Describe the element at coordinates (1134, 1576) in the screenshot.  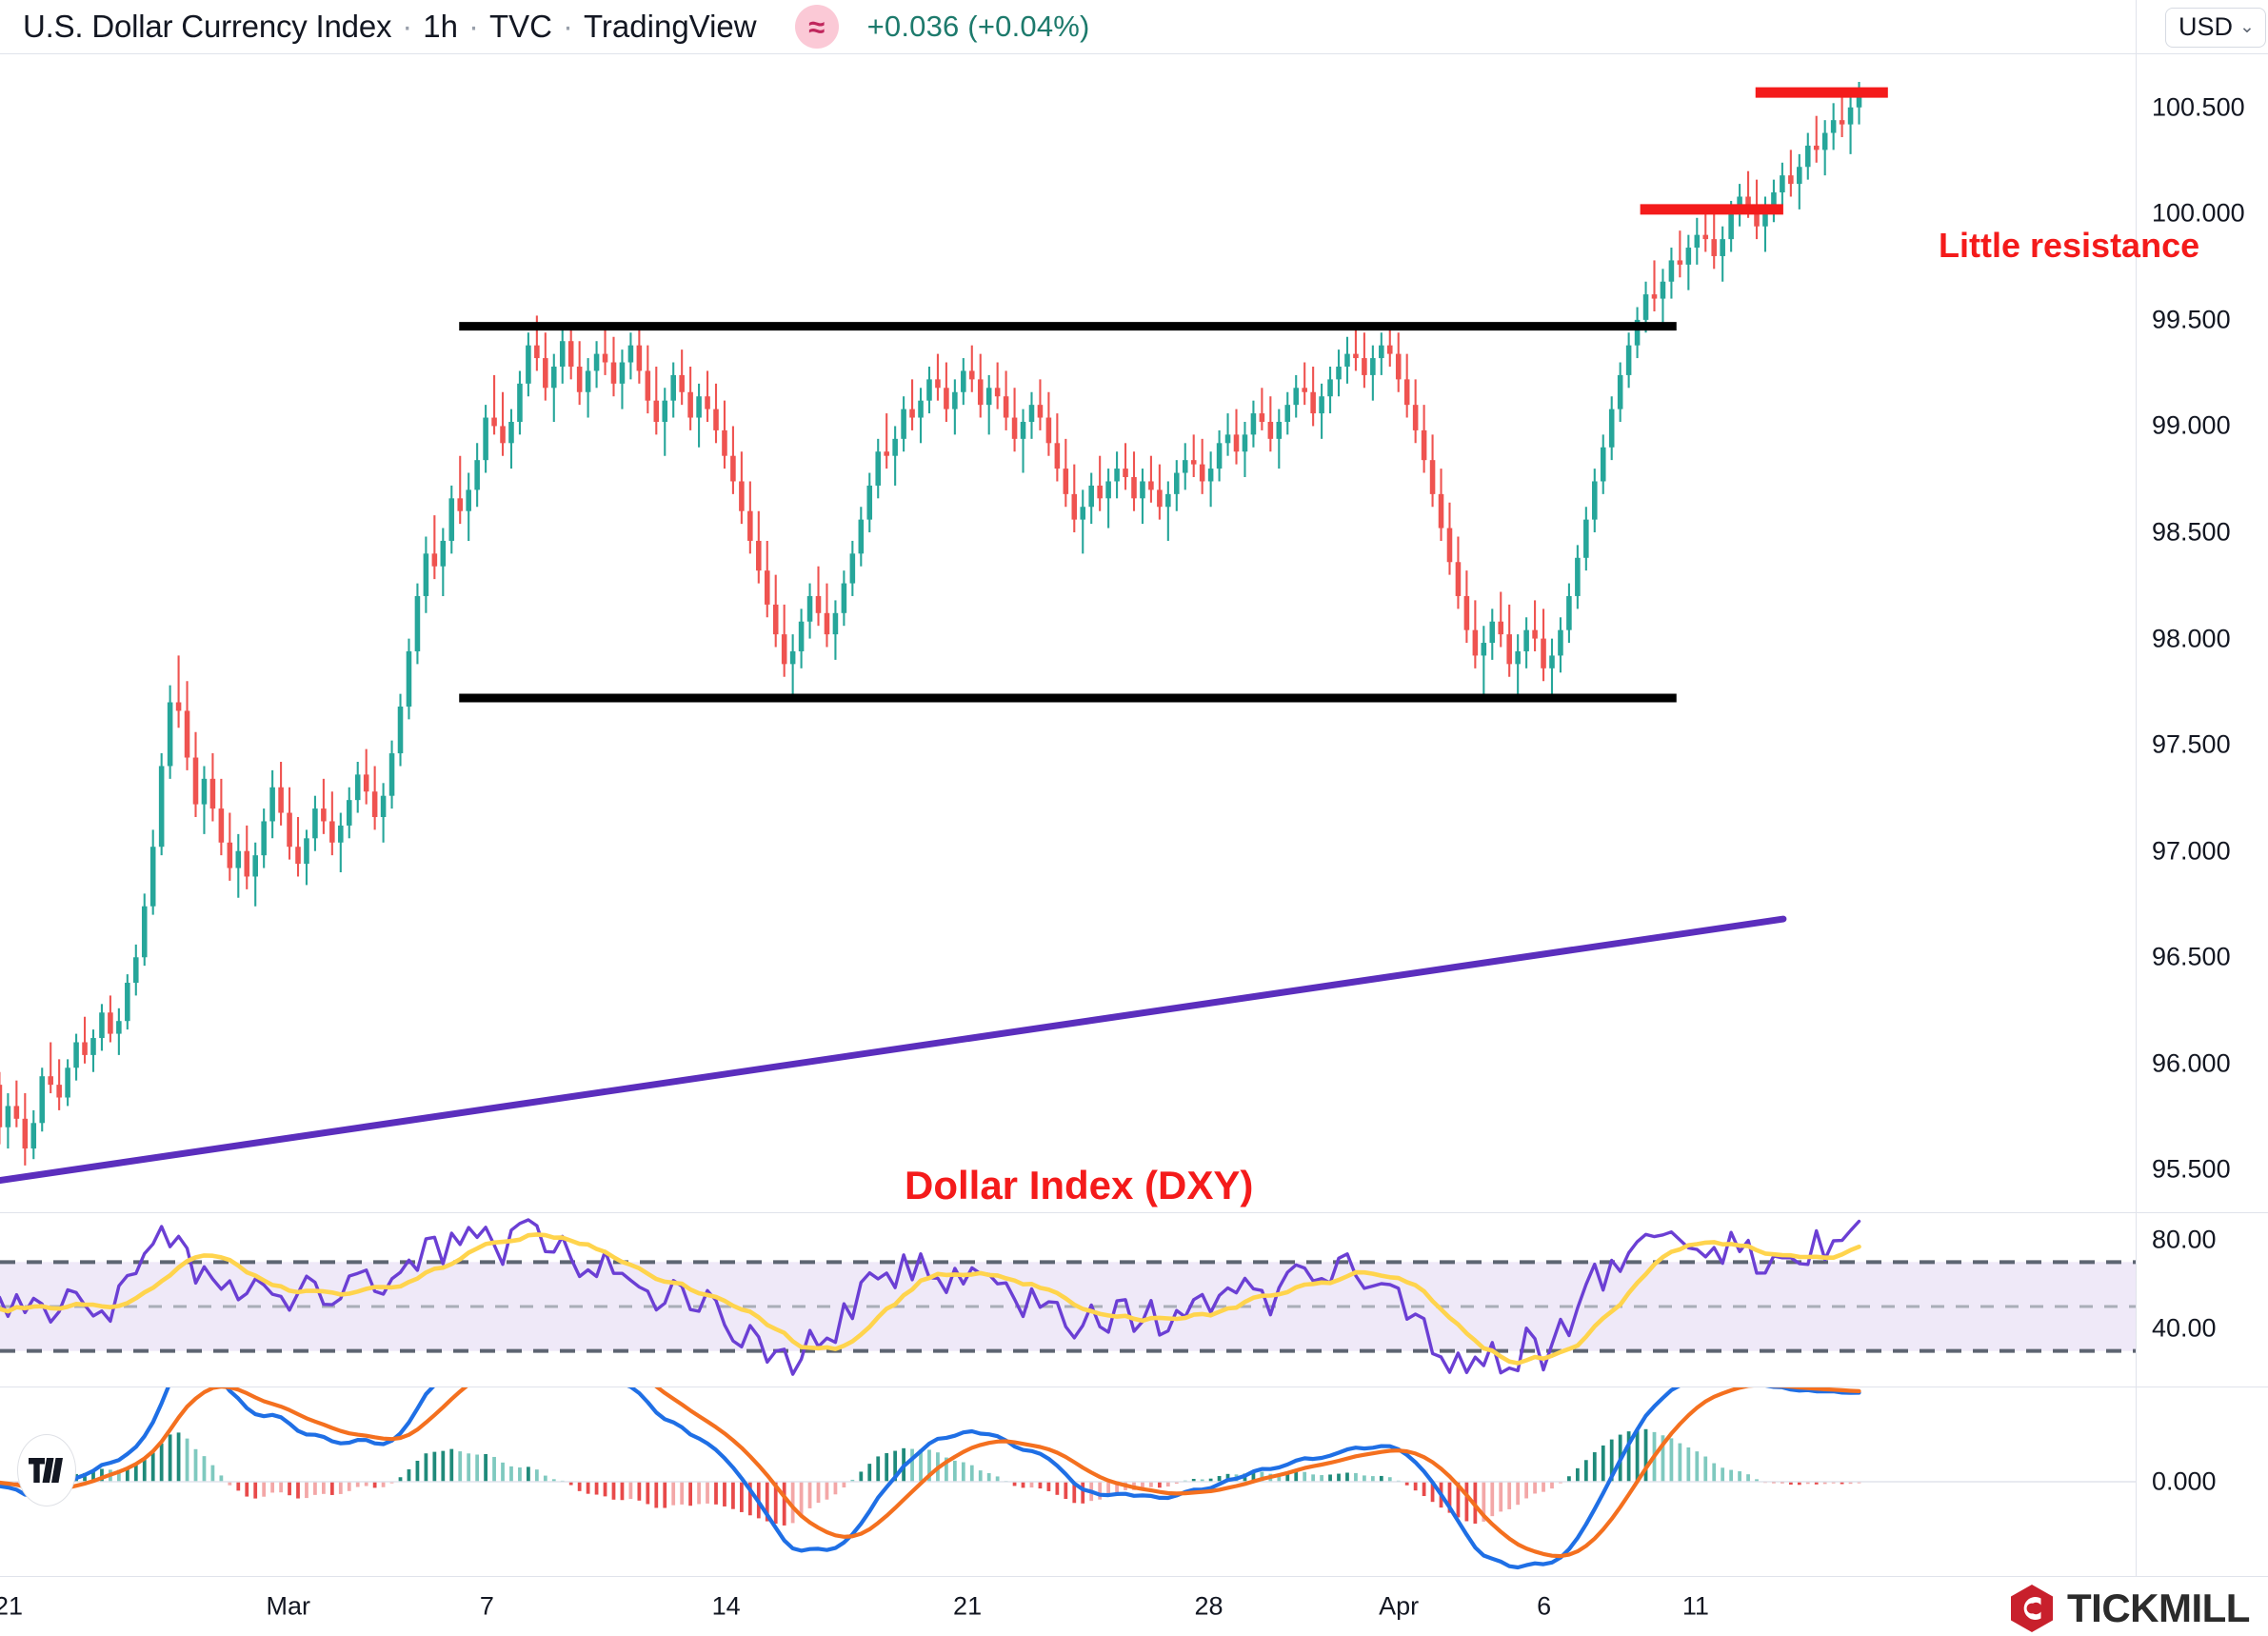
I see `macd-pane-divider` at that location.